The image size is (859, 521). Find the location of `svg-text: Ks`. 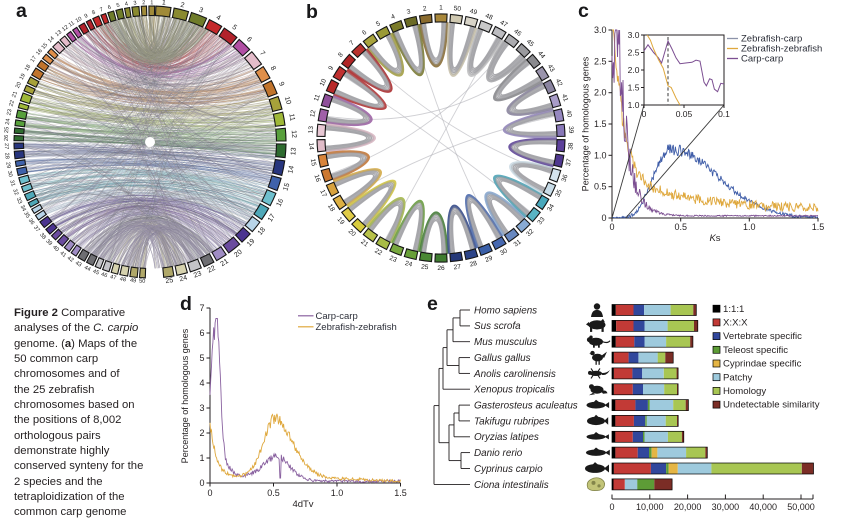

svg-text: Ks is located at coordinates (714, 238).